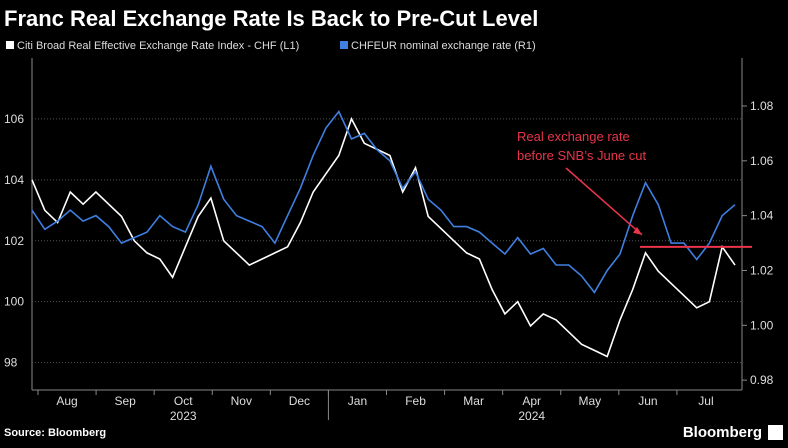  Describe the element at coordinates (581, 155) in the screenshot. I see `annotation-text: before SNB’s June cut` at that location.